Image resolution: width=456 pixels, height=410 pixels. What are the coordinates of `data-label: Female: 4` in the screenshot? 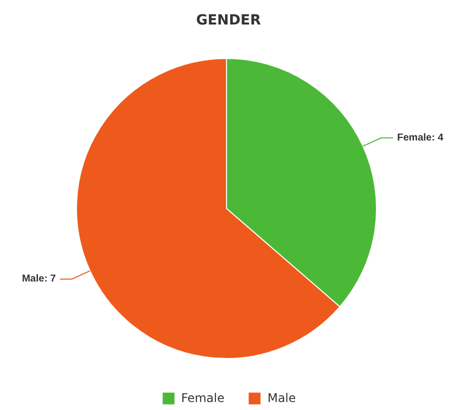 It's located at (420, 138).